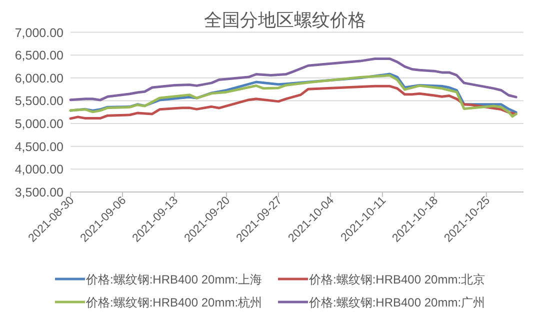  I want to click on y-tick-label: 5,500.00, so click(39, 101).